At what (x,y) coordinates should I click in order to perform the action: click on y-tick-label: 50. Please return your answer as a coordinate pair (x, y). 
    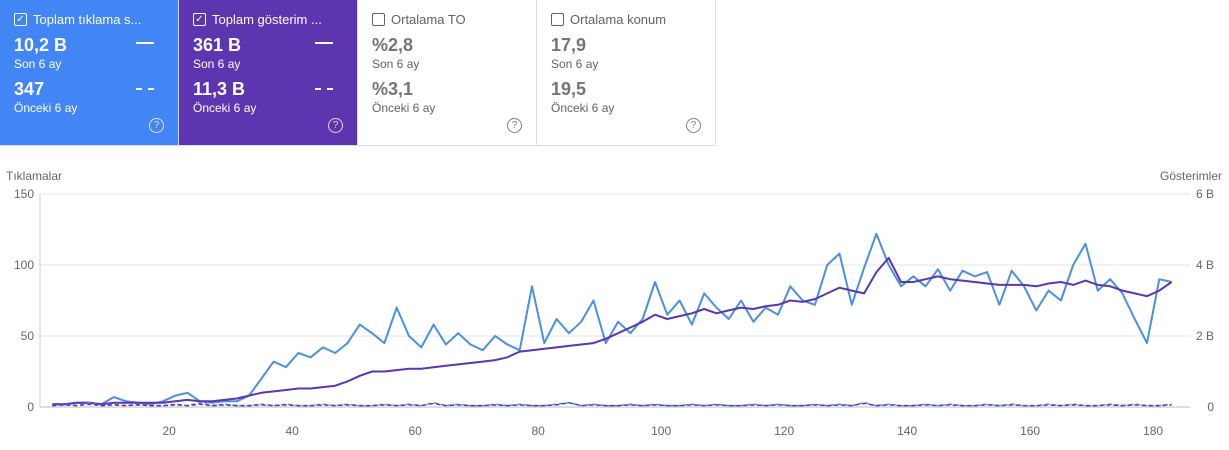
    Looking at the image, I should click on (28, 336).